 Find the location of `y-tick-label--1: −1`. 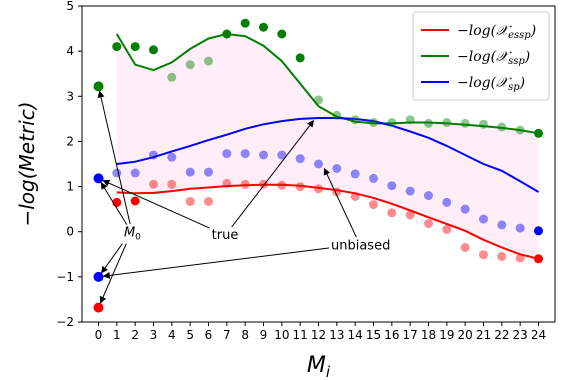

y-tick-label--1: −1 is located at coordinates (65, 277).